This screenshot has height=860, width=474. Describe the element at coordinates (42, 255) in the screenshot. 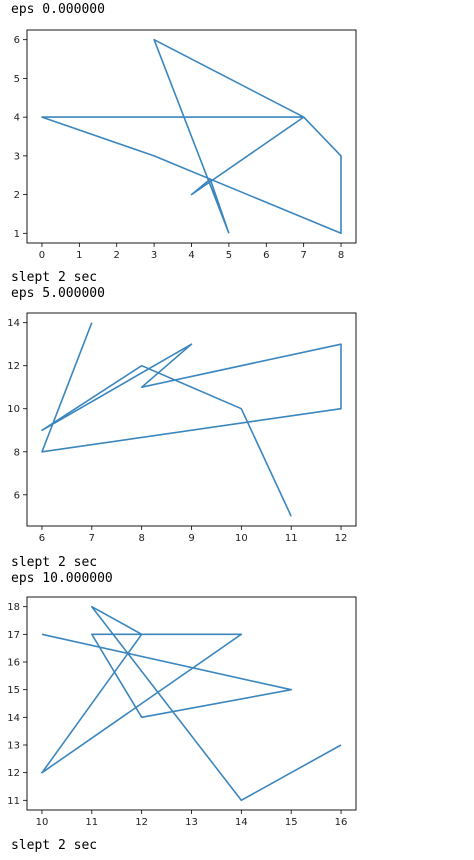

I see `x-tick-label: 0` at that location.